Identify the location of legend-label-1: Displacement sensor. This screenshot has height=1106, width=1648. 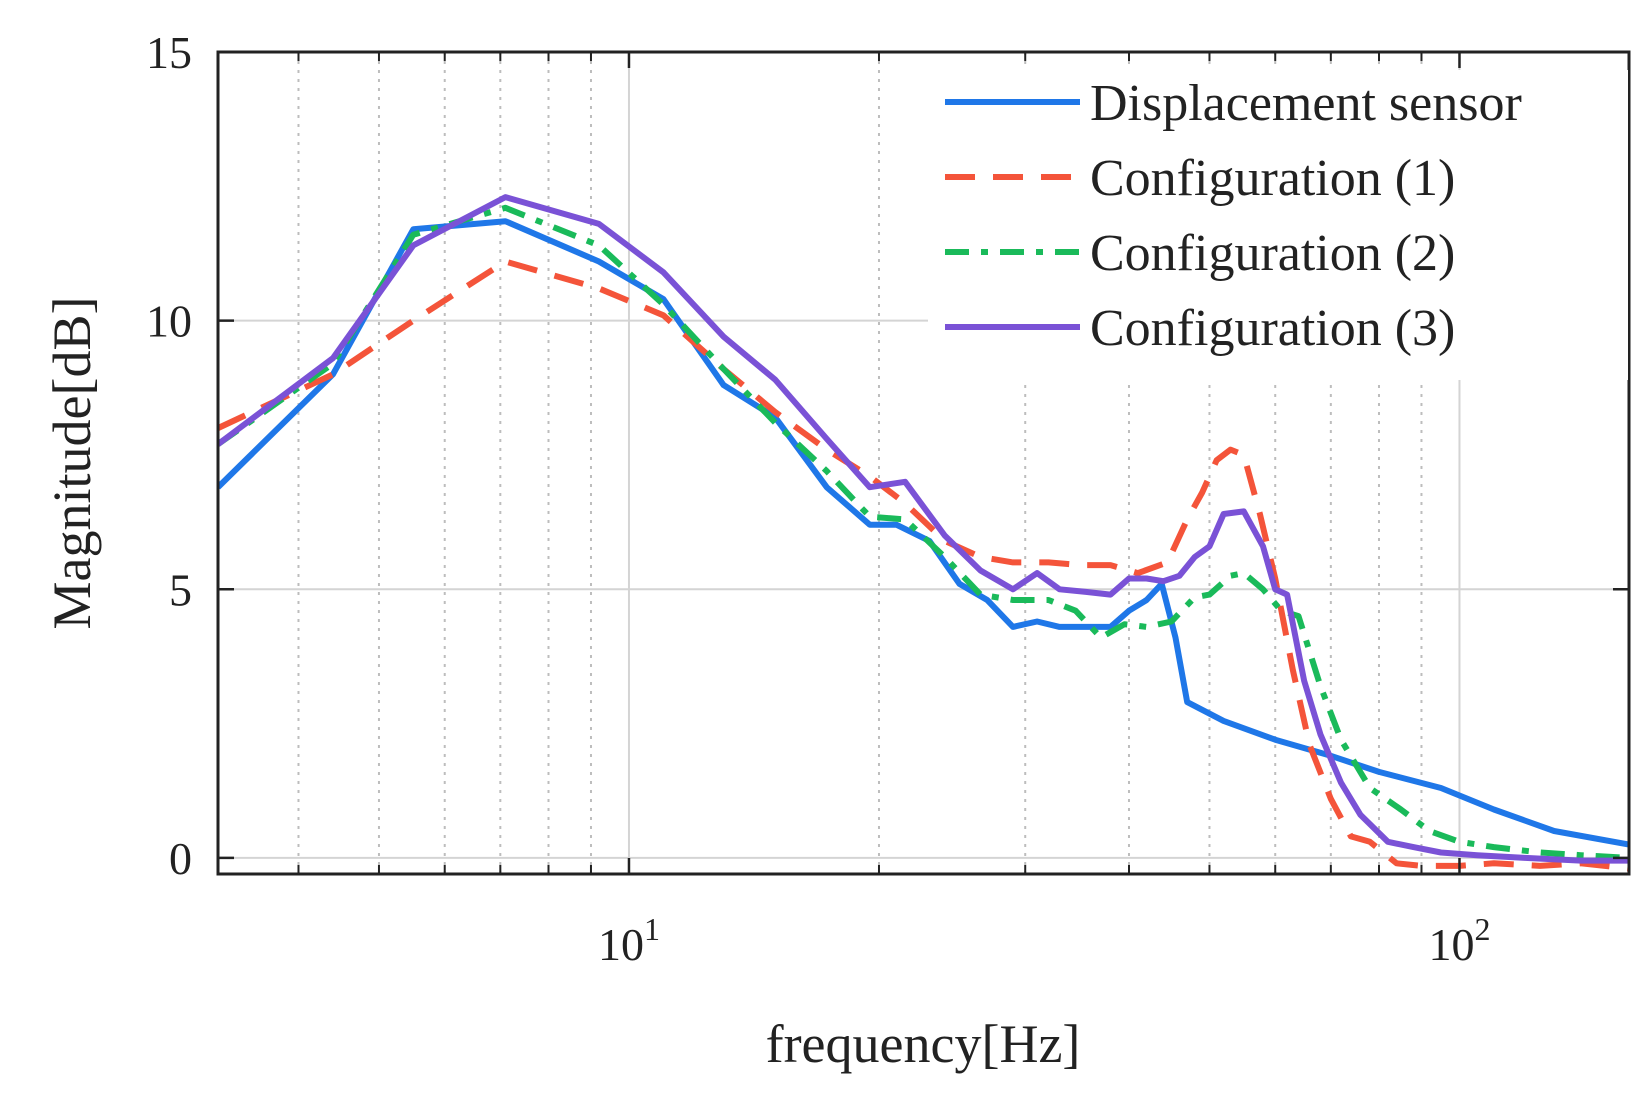
(1306, 103).